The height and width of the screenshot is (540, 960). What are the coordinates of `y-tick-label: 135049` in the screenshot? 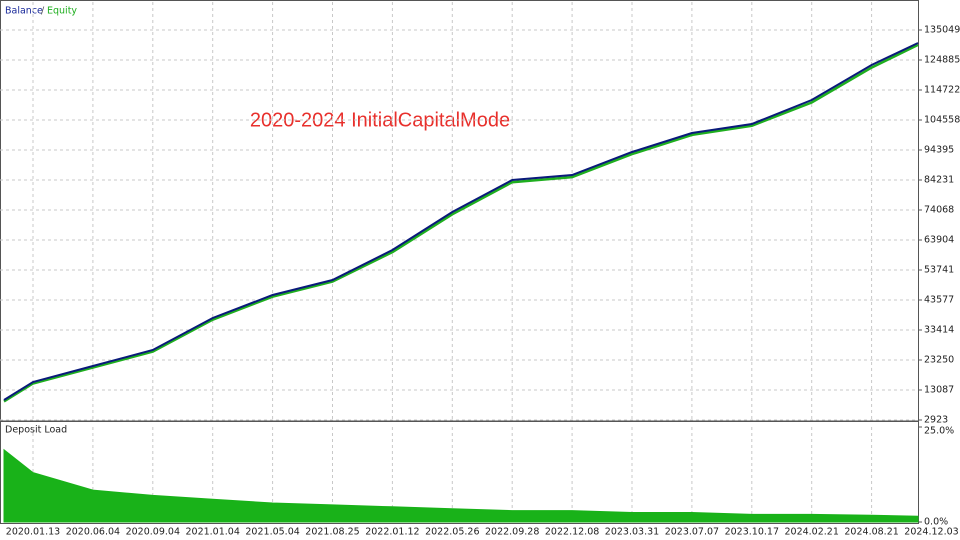 It's located at (942, 30).